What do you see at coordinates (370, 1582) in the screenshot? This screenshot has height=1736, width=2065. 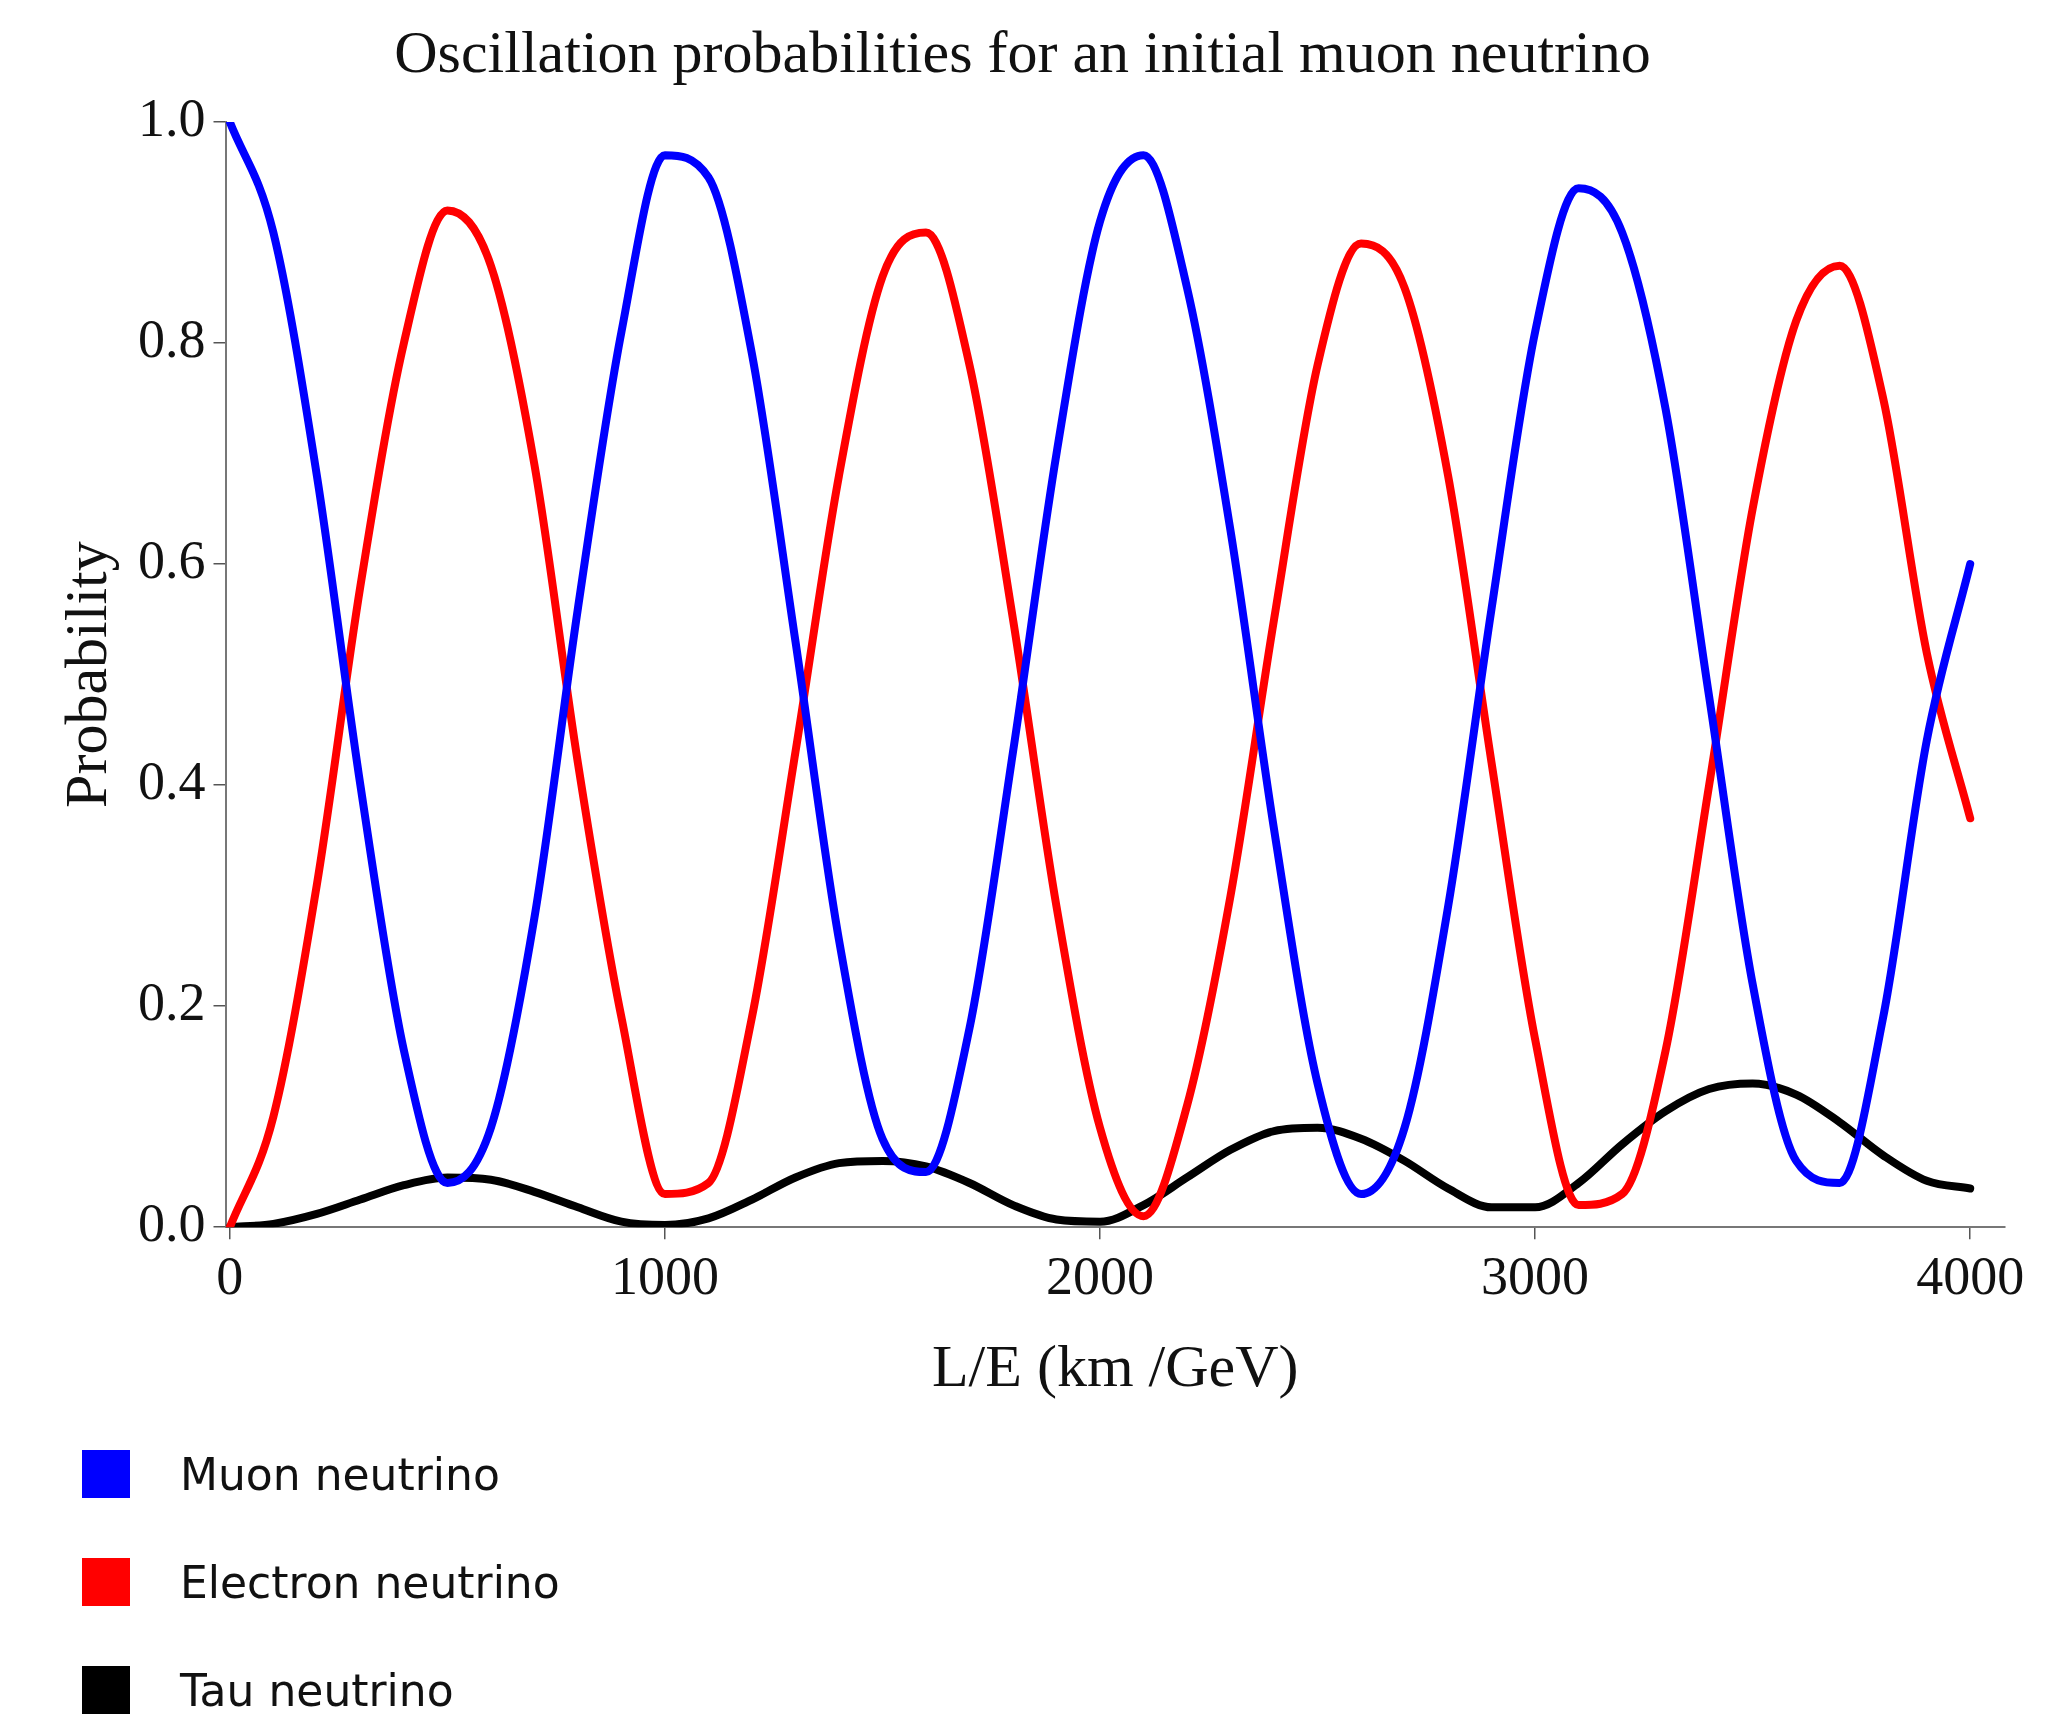 I see `legend-label: Electron neutrino` at bounding box center [370, 1582].